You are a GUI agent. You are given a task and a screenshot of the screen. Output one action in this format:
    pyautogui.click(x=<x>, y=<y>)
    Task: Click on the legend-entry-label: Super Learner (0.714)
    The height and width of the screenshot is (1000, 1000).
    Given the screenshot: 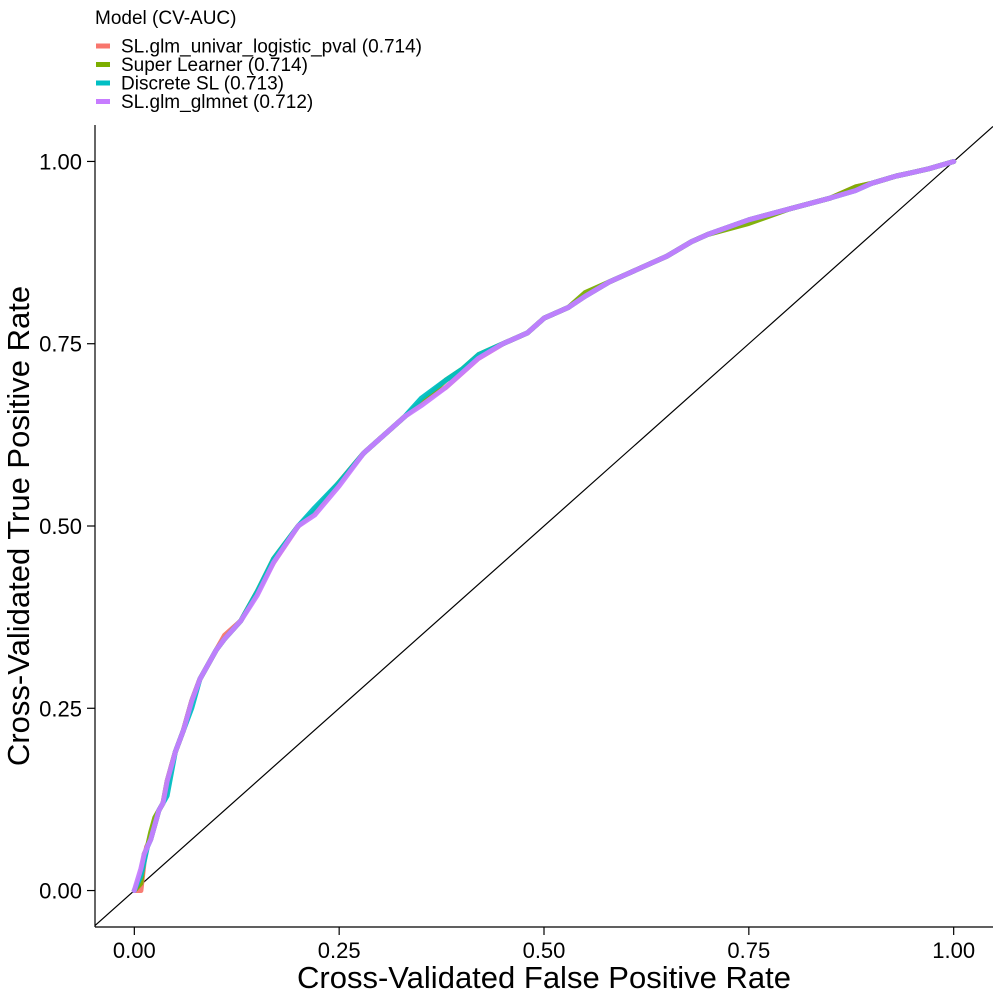 What is the action you would take?
    pyautogui.click(x=214, y=65)
    